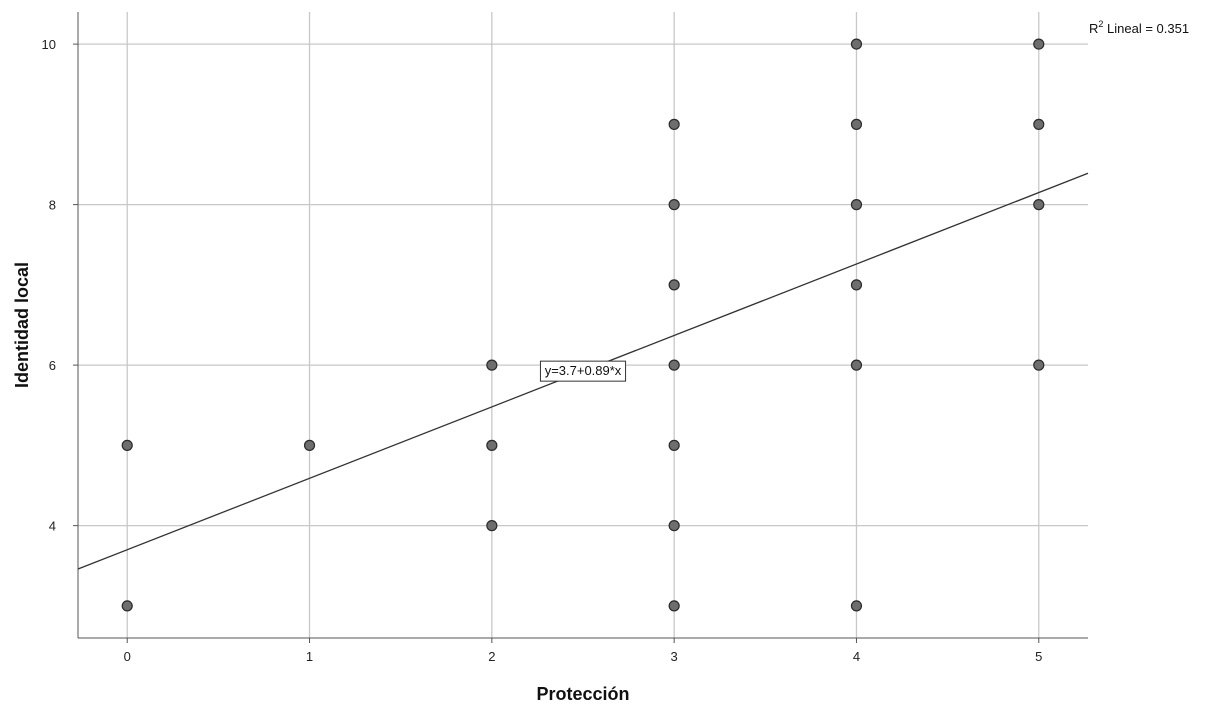 The width and height of the screenshot is (1211, 709). What do you see at coordinates (127, 656) in the screenshot?
I see `x-tick-label: 0` at bounding box center [127, 656].